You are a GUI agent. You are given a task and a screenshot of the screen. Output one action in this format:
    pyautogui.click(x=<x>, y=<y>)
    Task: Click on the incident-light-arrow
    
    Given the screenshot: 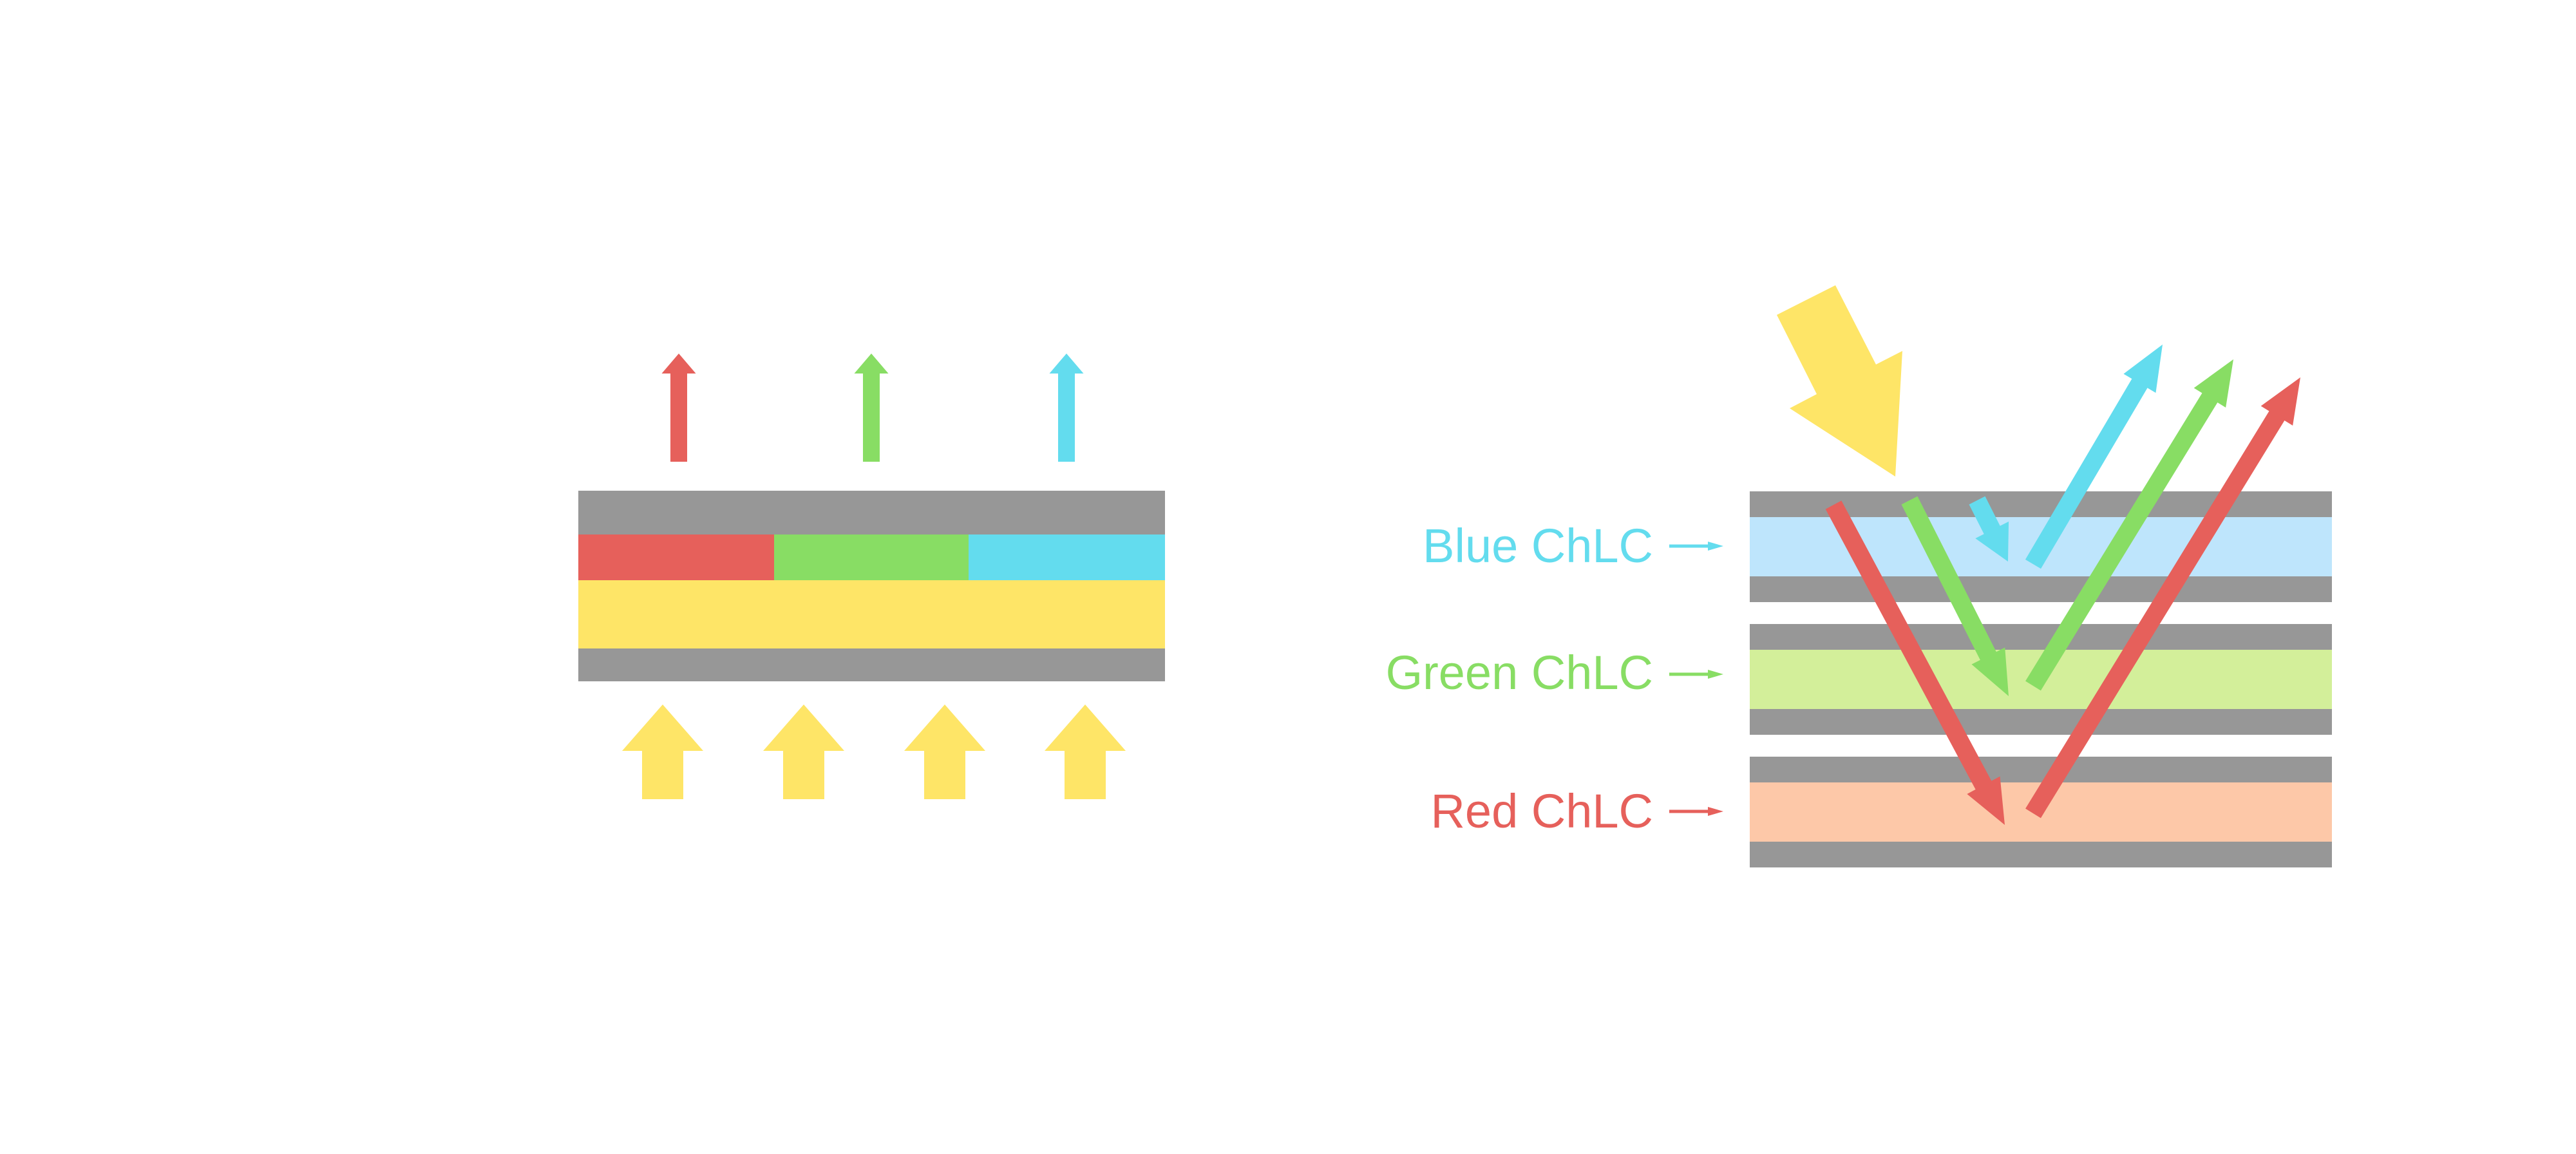 What is the action you would take?
    pyautogui.click(x=1839, y=381)
    